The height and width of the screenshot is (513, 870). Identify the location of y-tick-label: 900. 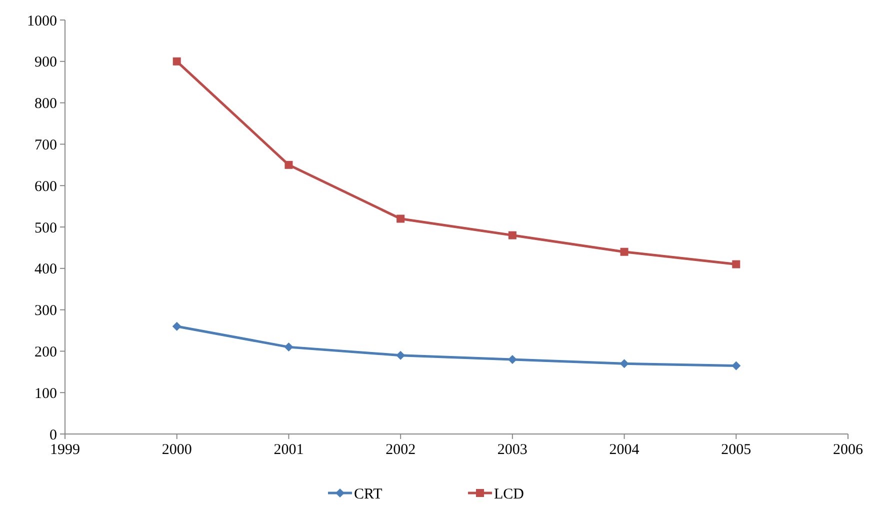
(45, 62).